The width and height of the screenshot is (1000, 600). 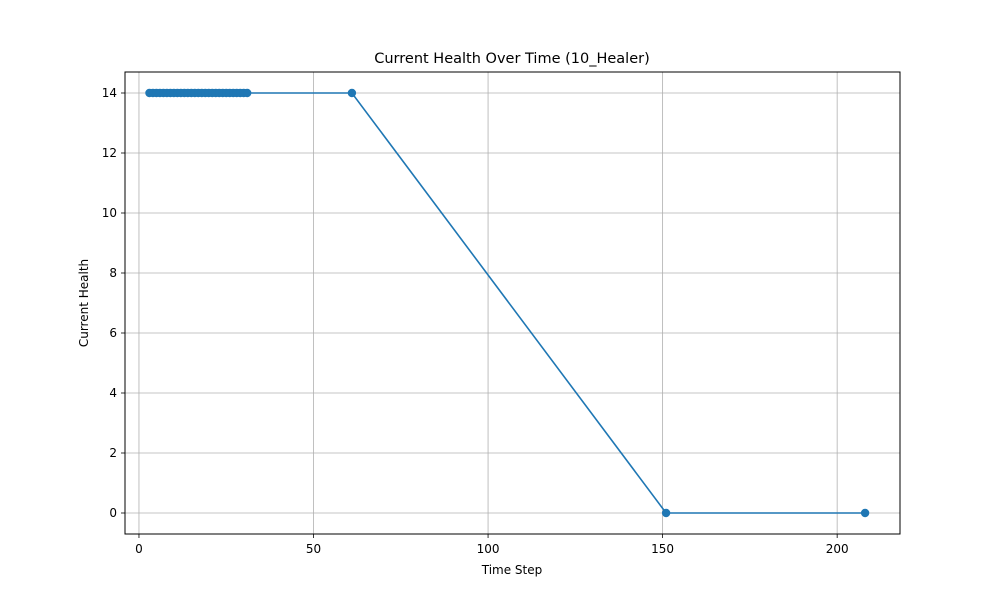 I want to click on y-tick-label: 0, so click(x=113, y=513).